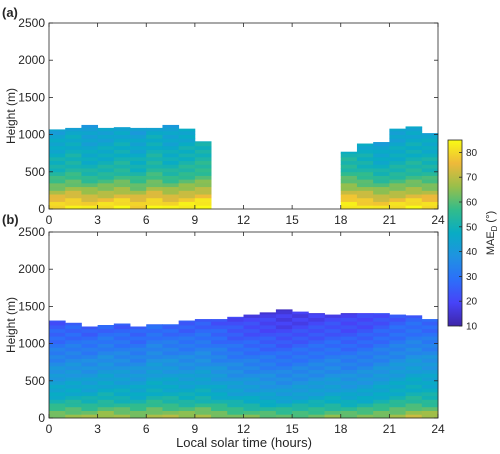 This screenshot has width=500, height=454. What do you see at coordinates (146, 220) in the screenshot?
I see `x-tick-label: 6` at bounding box center [146, 220].